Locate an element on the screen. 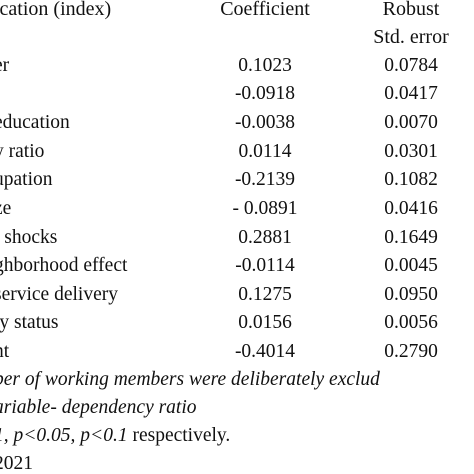 Image resolution: width=474 pixels, height=474 pixels. row-label: ty status is located at coordinates (29, 322).